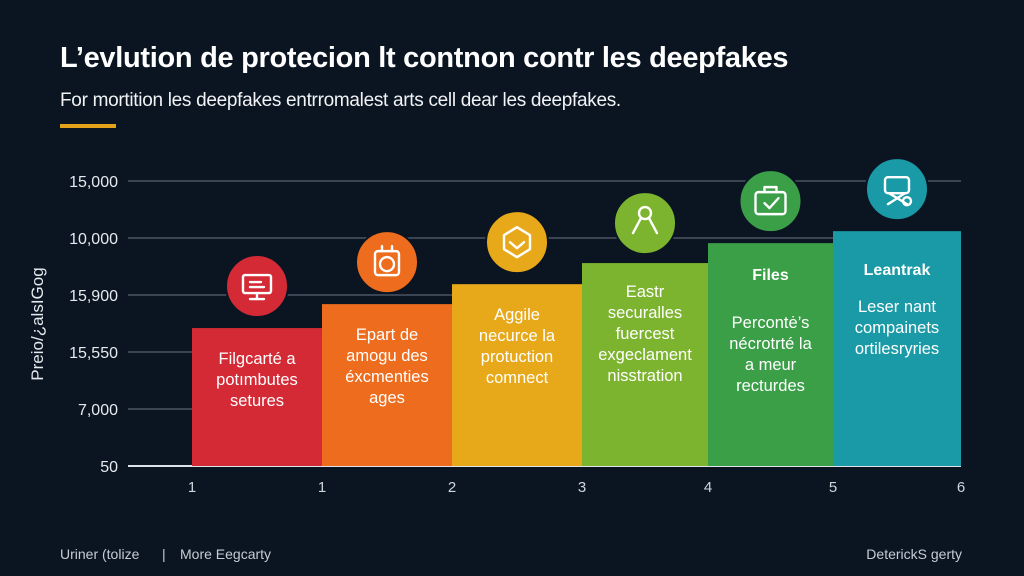 Image resolution: width=1024 pixels, height=576 pixels. What do you see at coordinates (897, 307) in the screenshot?
I see `bar-text-line: Leser nant` at bounding box center [897, 307].